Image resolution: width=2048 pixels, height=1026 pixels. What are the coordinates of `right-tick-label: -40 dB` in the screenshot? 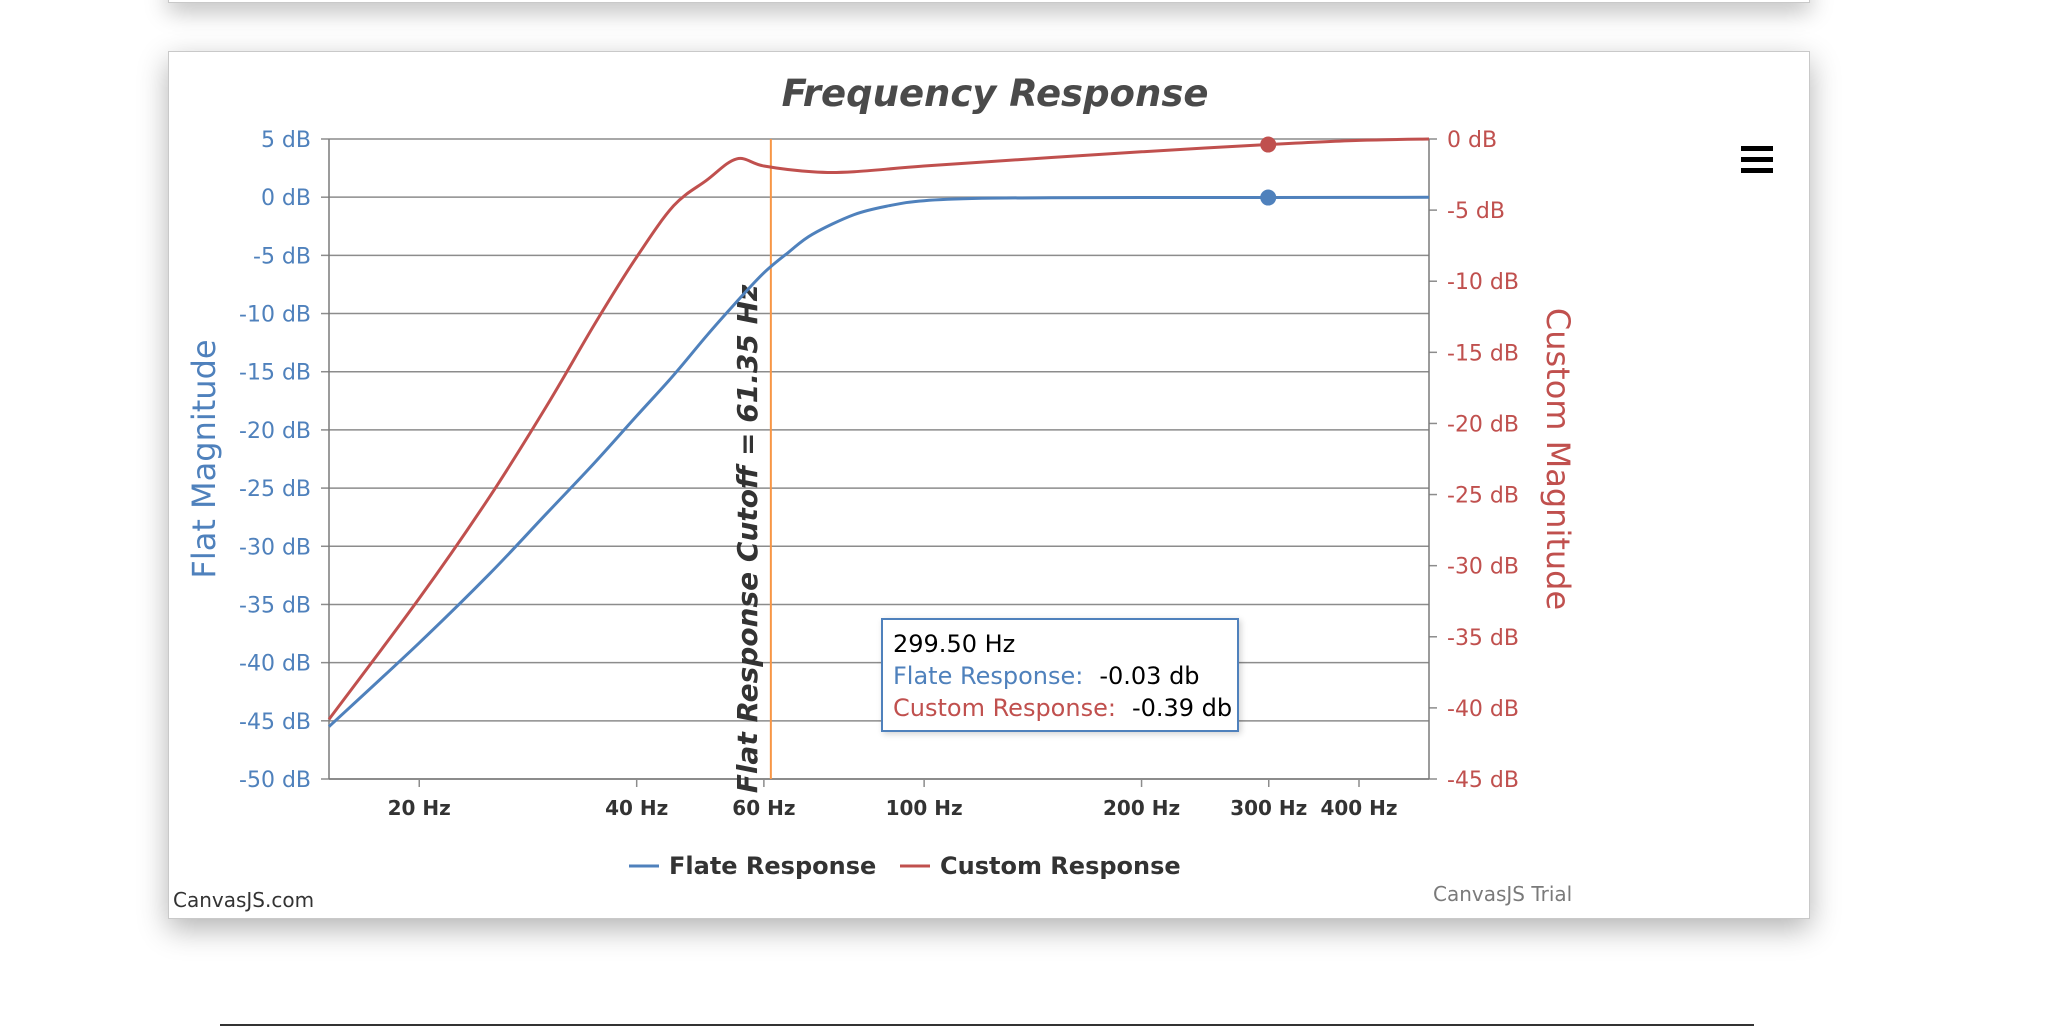 It's located at (1483, 709).